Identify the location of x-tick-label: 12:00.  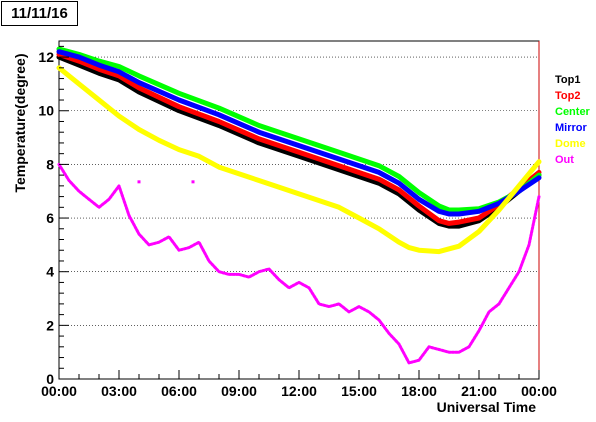
(299, 391).